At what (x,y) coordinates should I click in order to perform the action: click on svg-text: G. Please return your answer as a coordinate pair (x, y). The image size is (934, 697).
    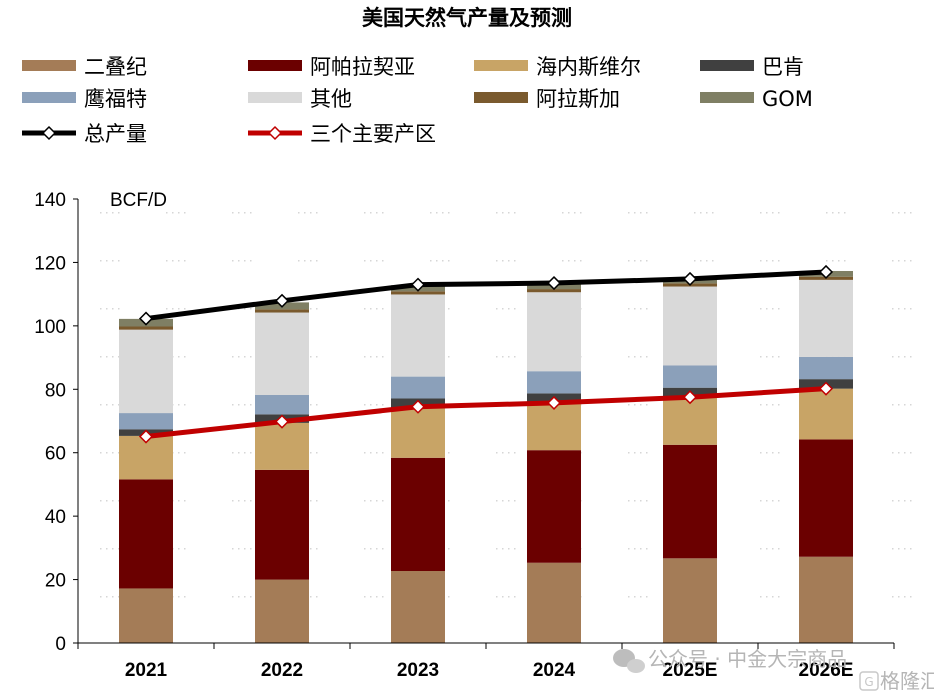
    Looking at the image, I should click on (868, 682).